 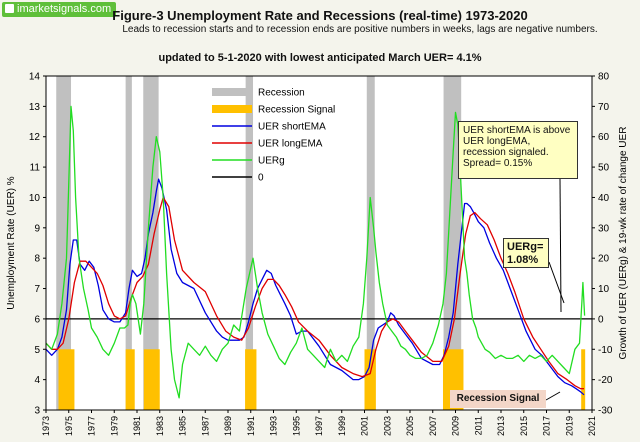 I want to click on x-tick-label-9: 1991, so click(x=251, y=426).